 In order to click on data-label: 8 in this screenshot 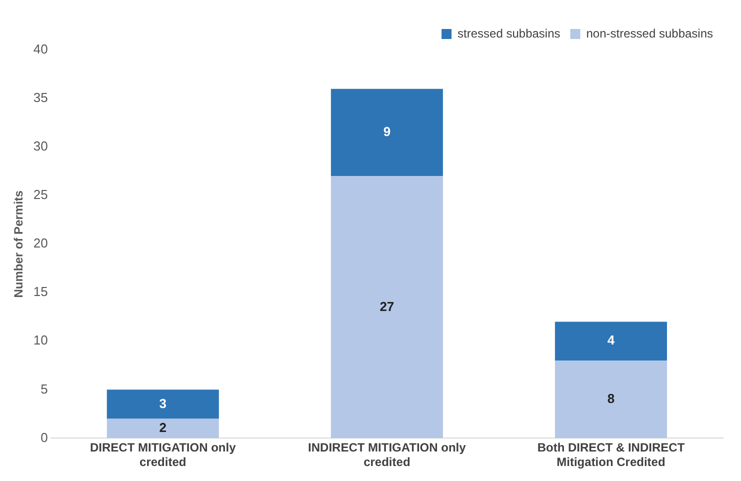, I will do `click(611, 398)`.